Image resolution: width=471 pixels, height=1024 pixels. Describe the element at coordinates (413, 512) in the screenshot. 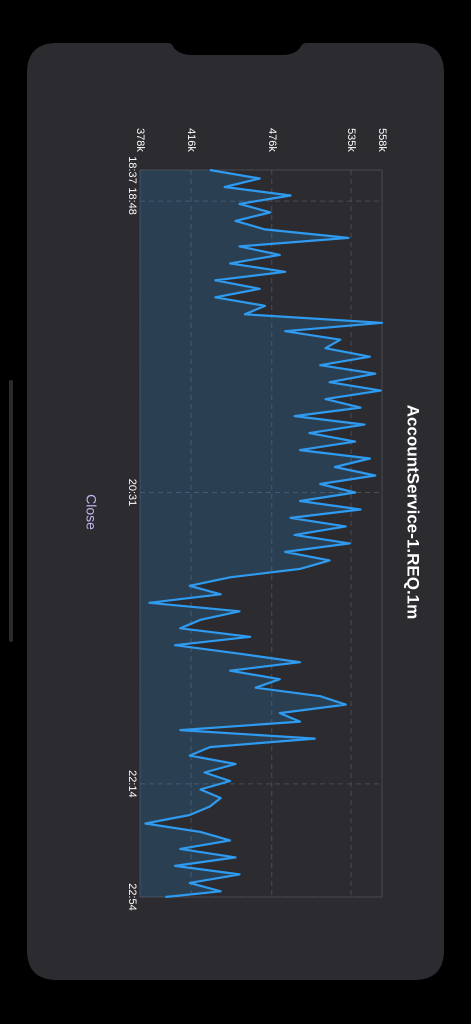

I see `chart-title: AccountService-1.REQ.1m` at that location.